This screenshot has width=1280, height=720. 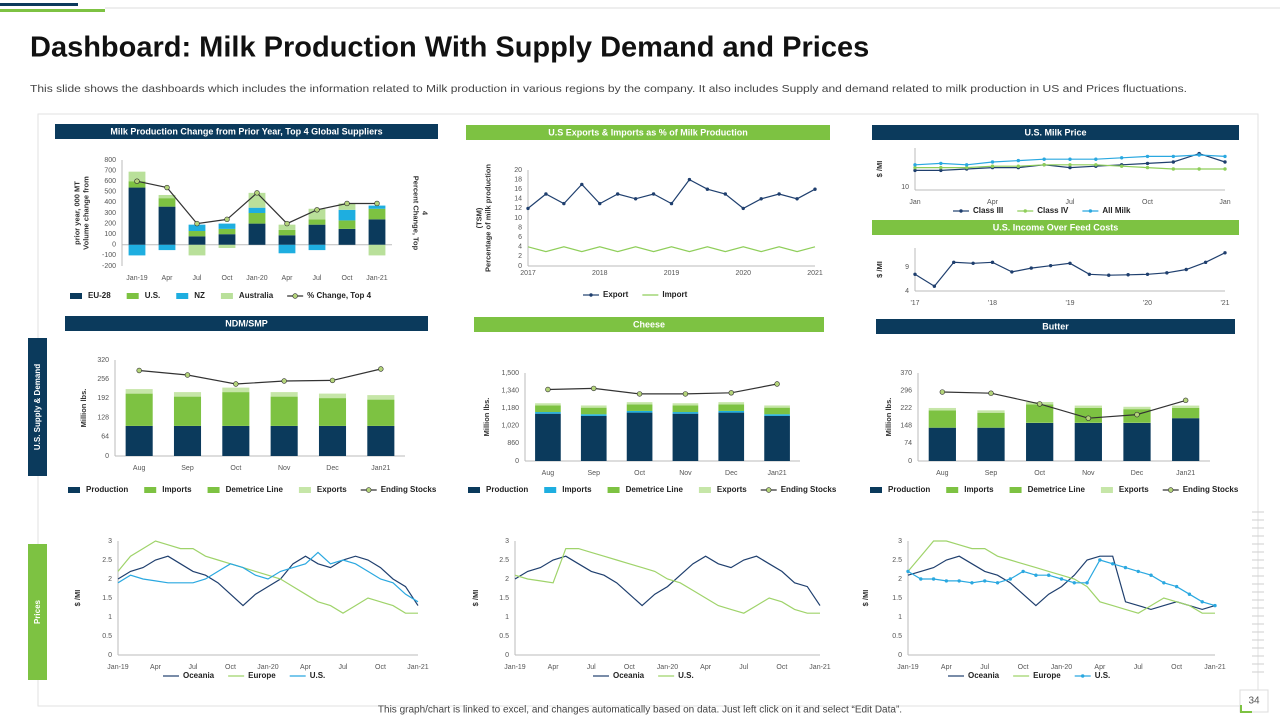 I want to click on y-tick-label: 800, so click(x=110, y=160).